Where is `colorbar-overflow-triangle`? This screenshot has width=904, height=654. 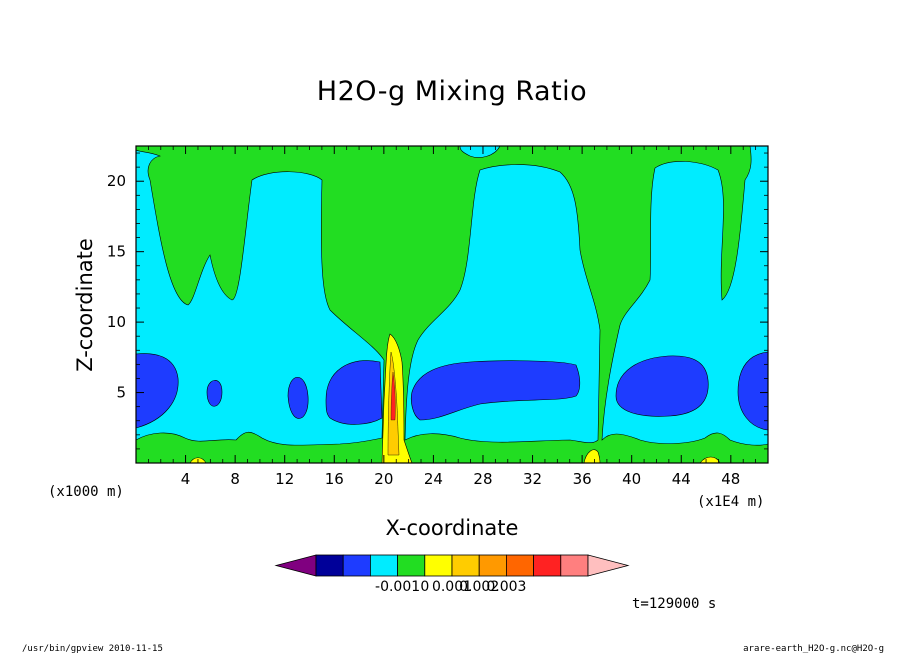 colorbar-overflow-triangle is located at coordinates (608, 565).